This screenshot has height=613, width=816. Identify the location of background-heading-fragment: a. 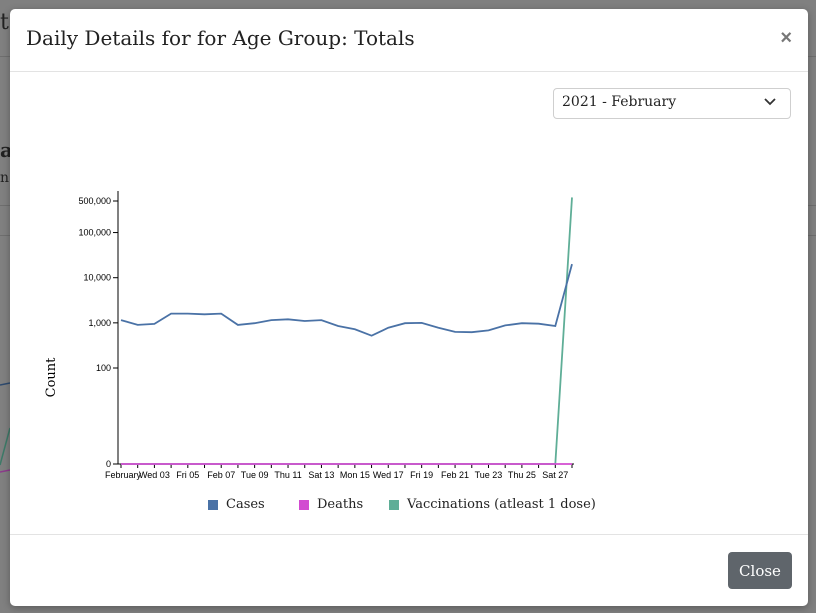
(6, 150).